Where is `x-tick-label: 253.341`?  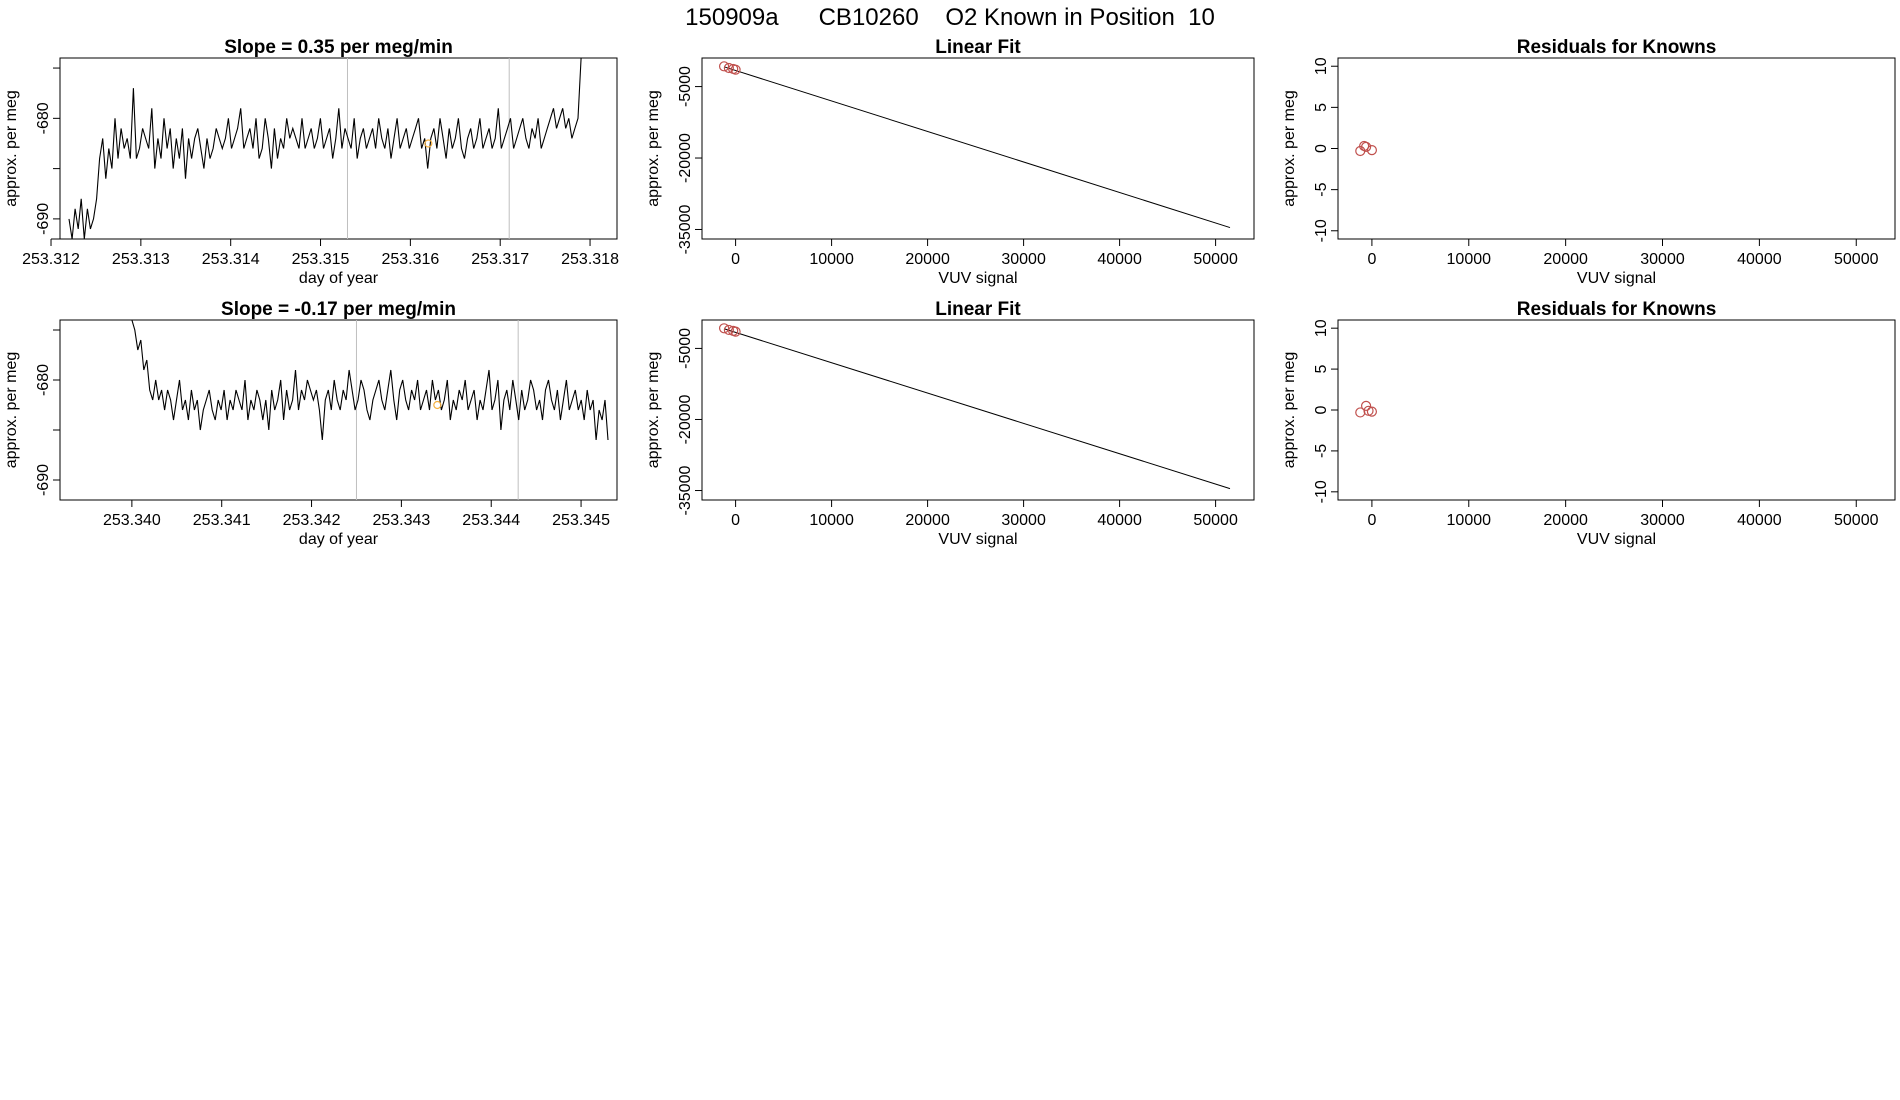 x-tick-label: 253.341 is located at coordinates (222, 520).